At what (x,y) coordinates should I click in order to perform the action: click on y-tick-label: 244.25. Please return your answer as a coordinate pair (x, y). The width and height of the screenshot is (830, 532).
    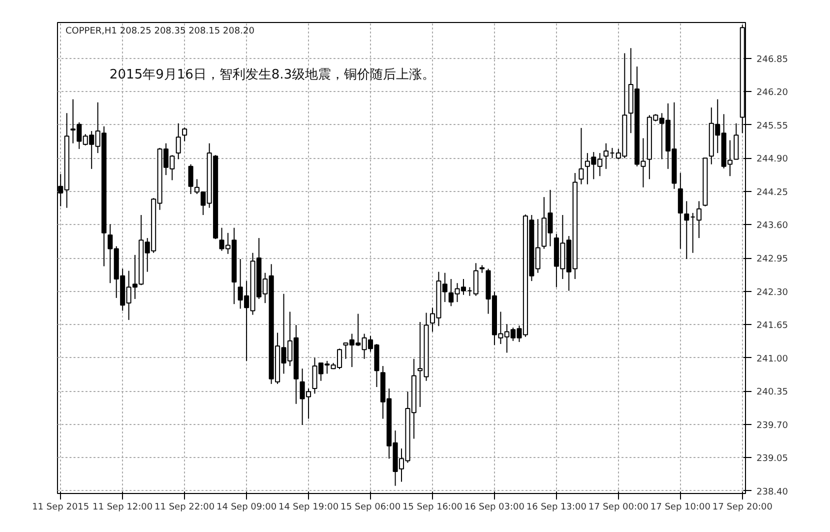
    Looking at the image, I should click on (772, 193).